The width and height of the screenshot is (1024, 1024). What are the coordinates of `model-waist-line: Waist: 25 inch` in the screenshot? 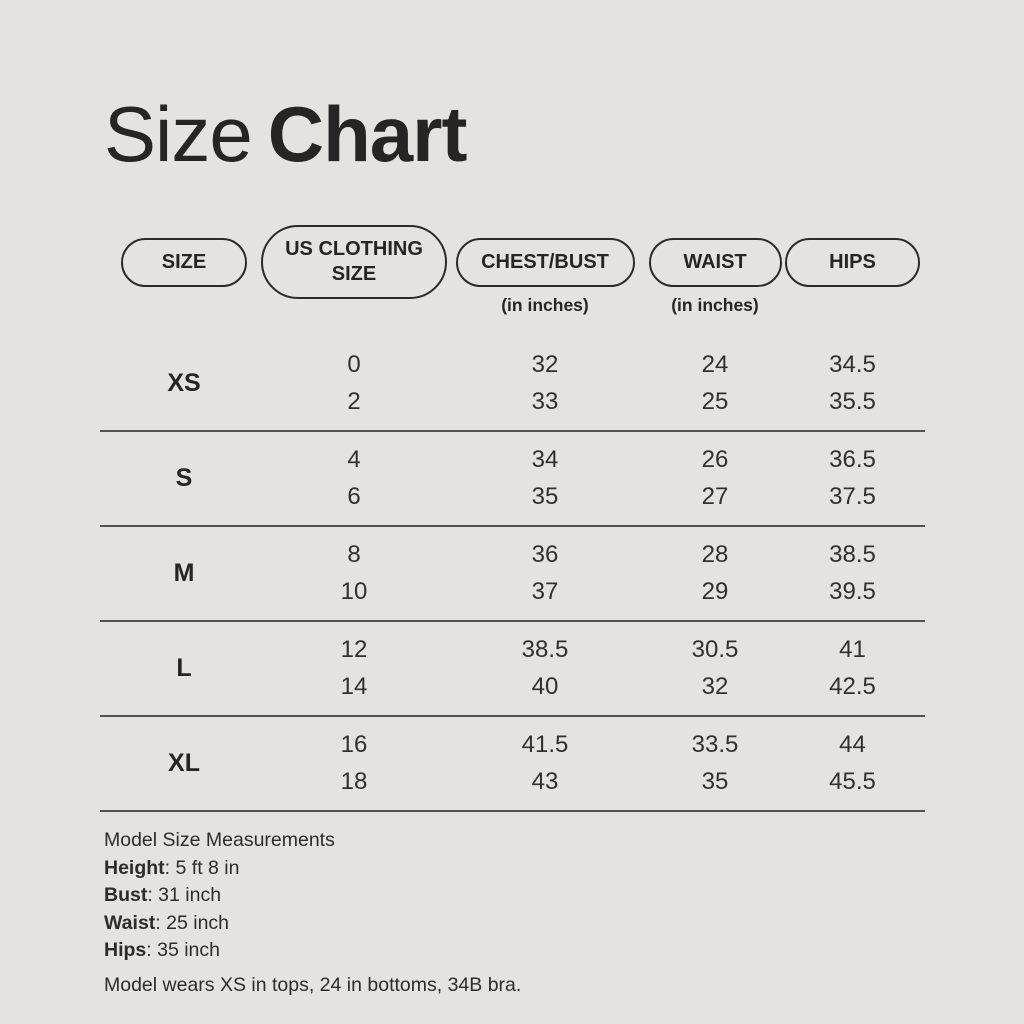 It's located at (514, 924).